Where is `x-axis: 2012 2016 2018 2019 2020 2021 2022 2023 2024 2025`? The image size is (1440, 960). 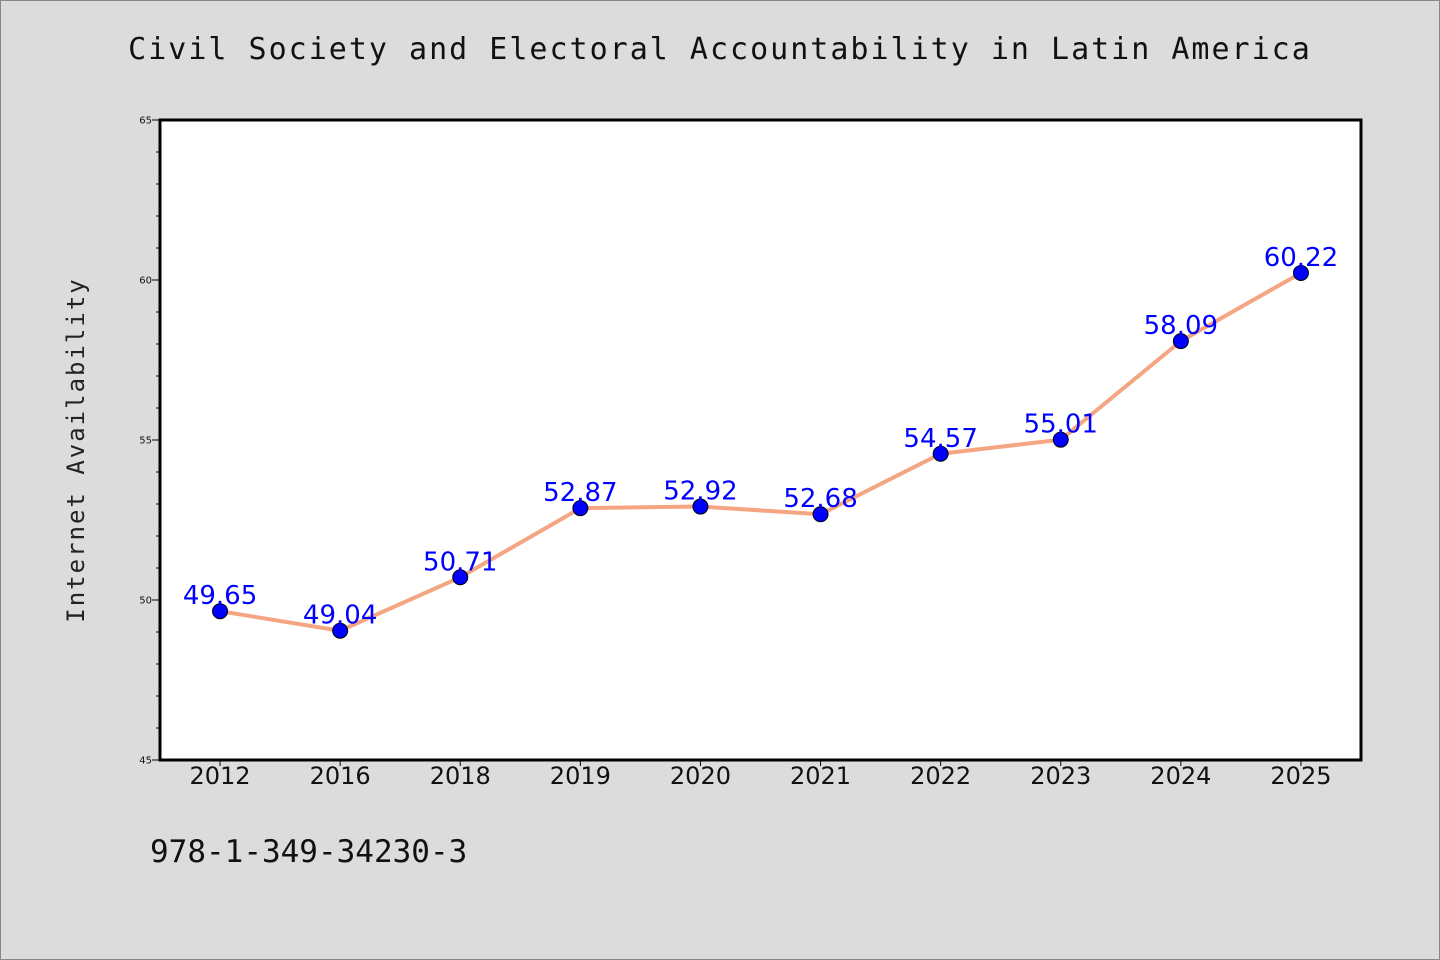 x-axis: 2012 2016 2018 2019 2020 2021 2022 2023 2024 2025 is located at coordinates (760, 775).